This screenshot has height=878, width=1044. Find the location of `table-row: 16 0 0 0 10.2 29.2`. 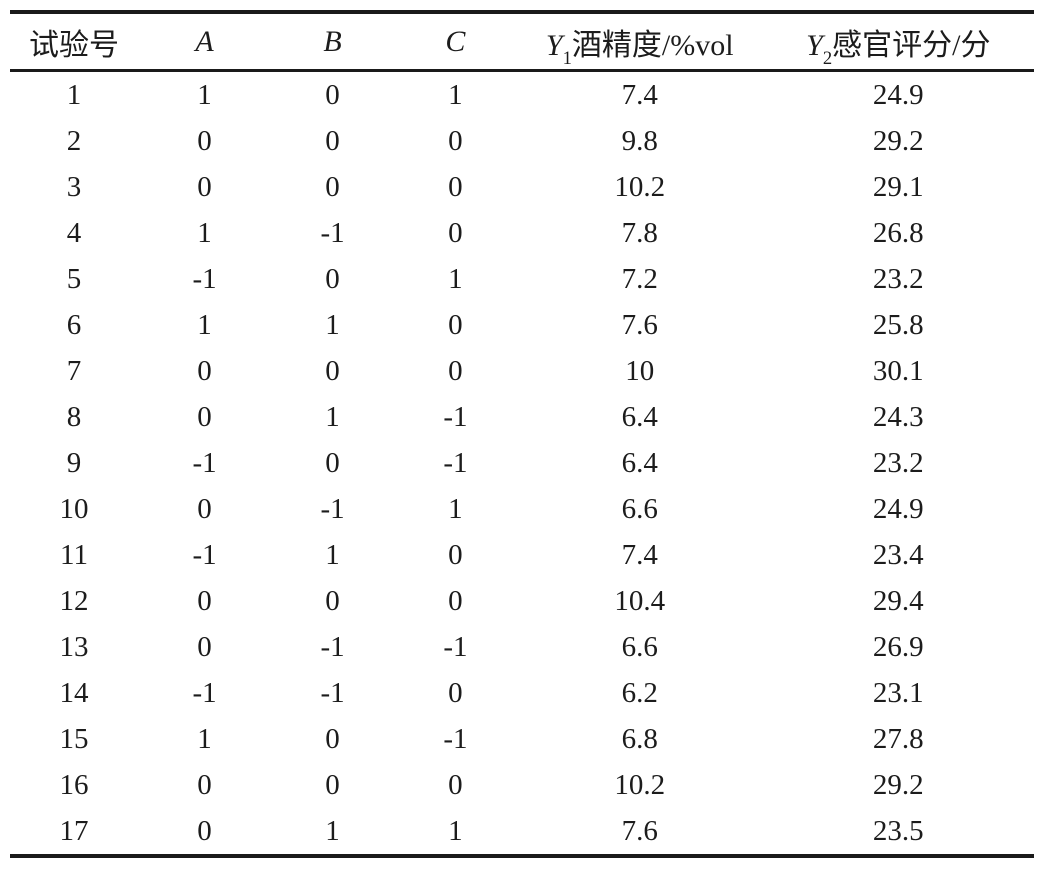

table-row: 16 0 0 0 10.2 29.2 is located at coordinates (522, 785).